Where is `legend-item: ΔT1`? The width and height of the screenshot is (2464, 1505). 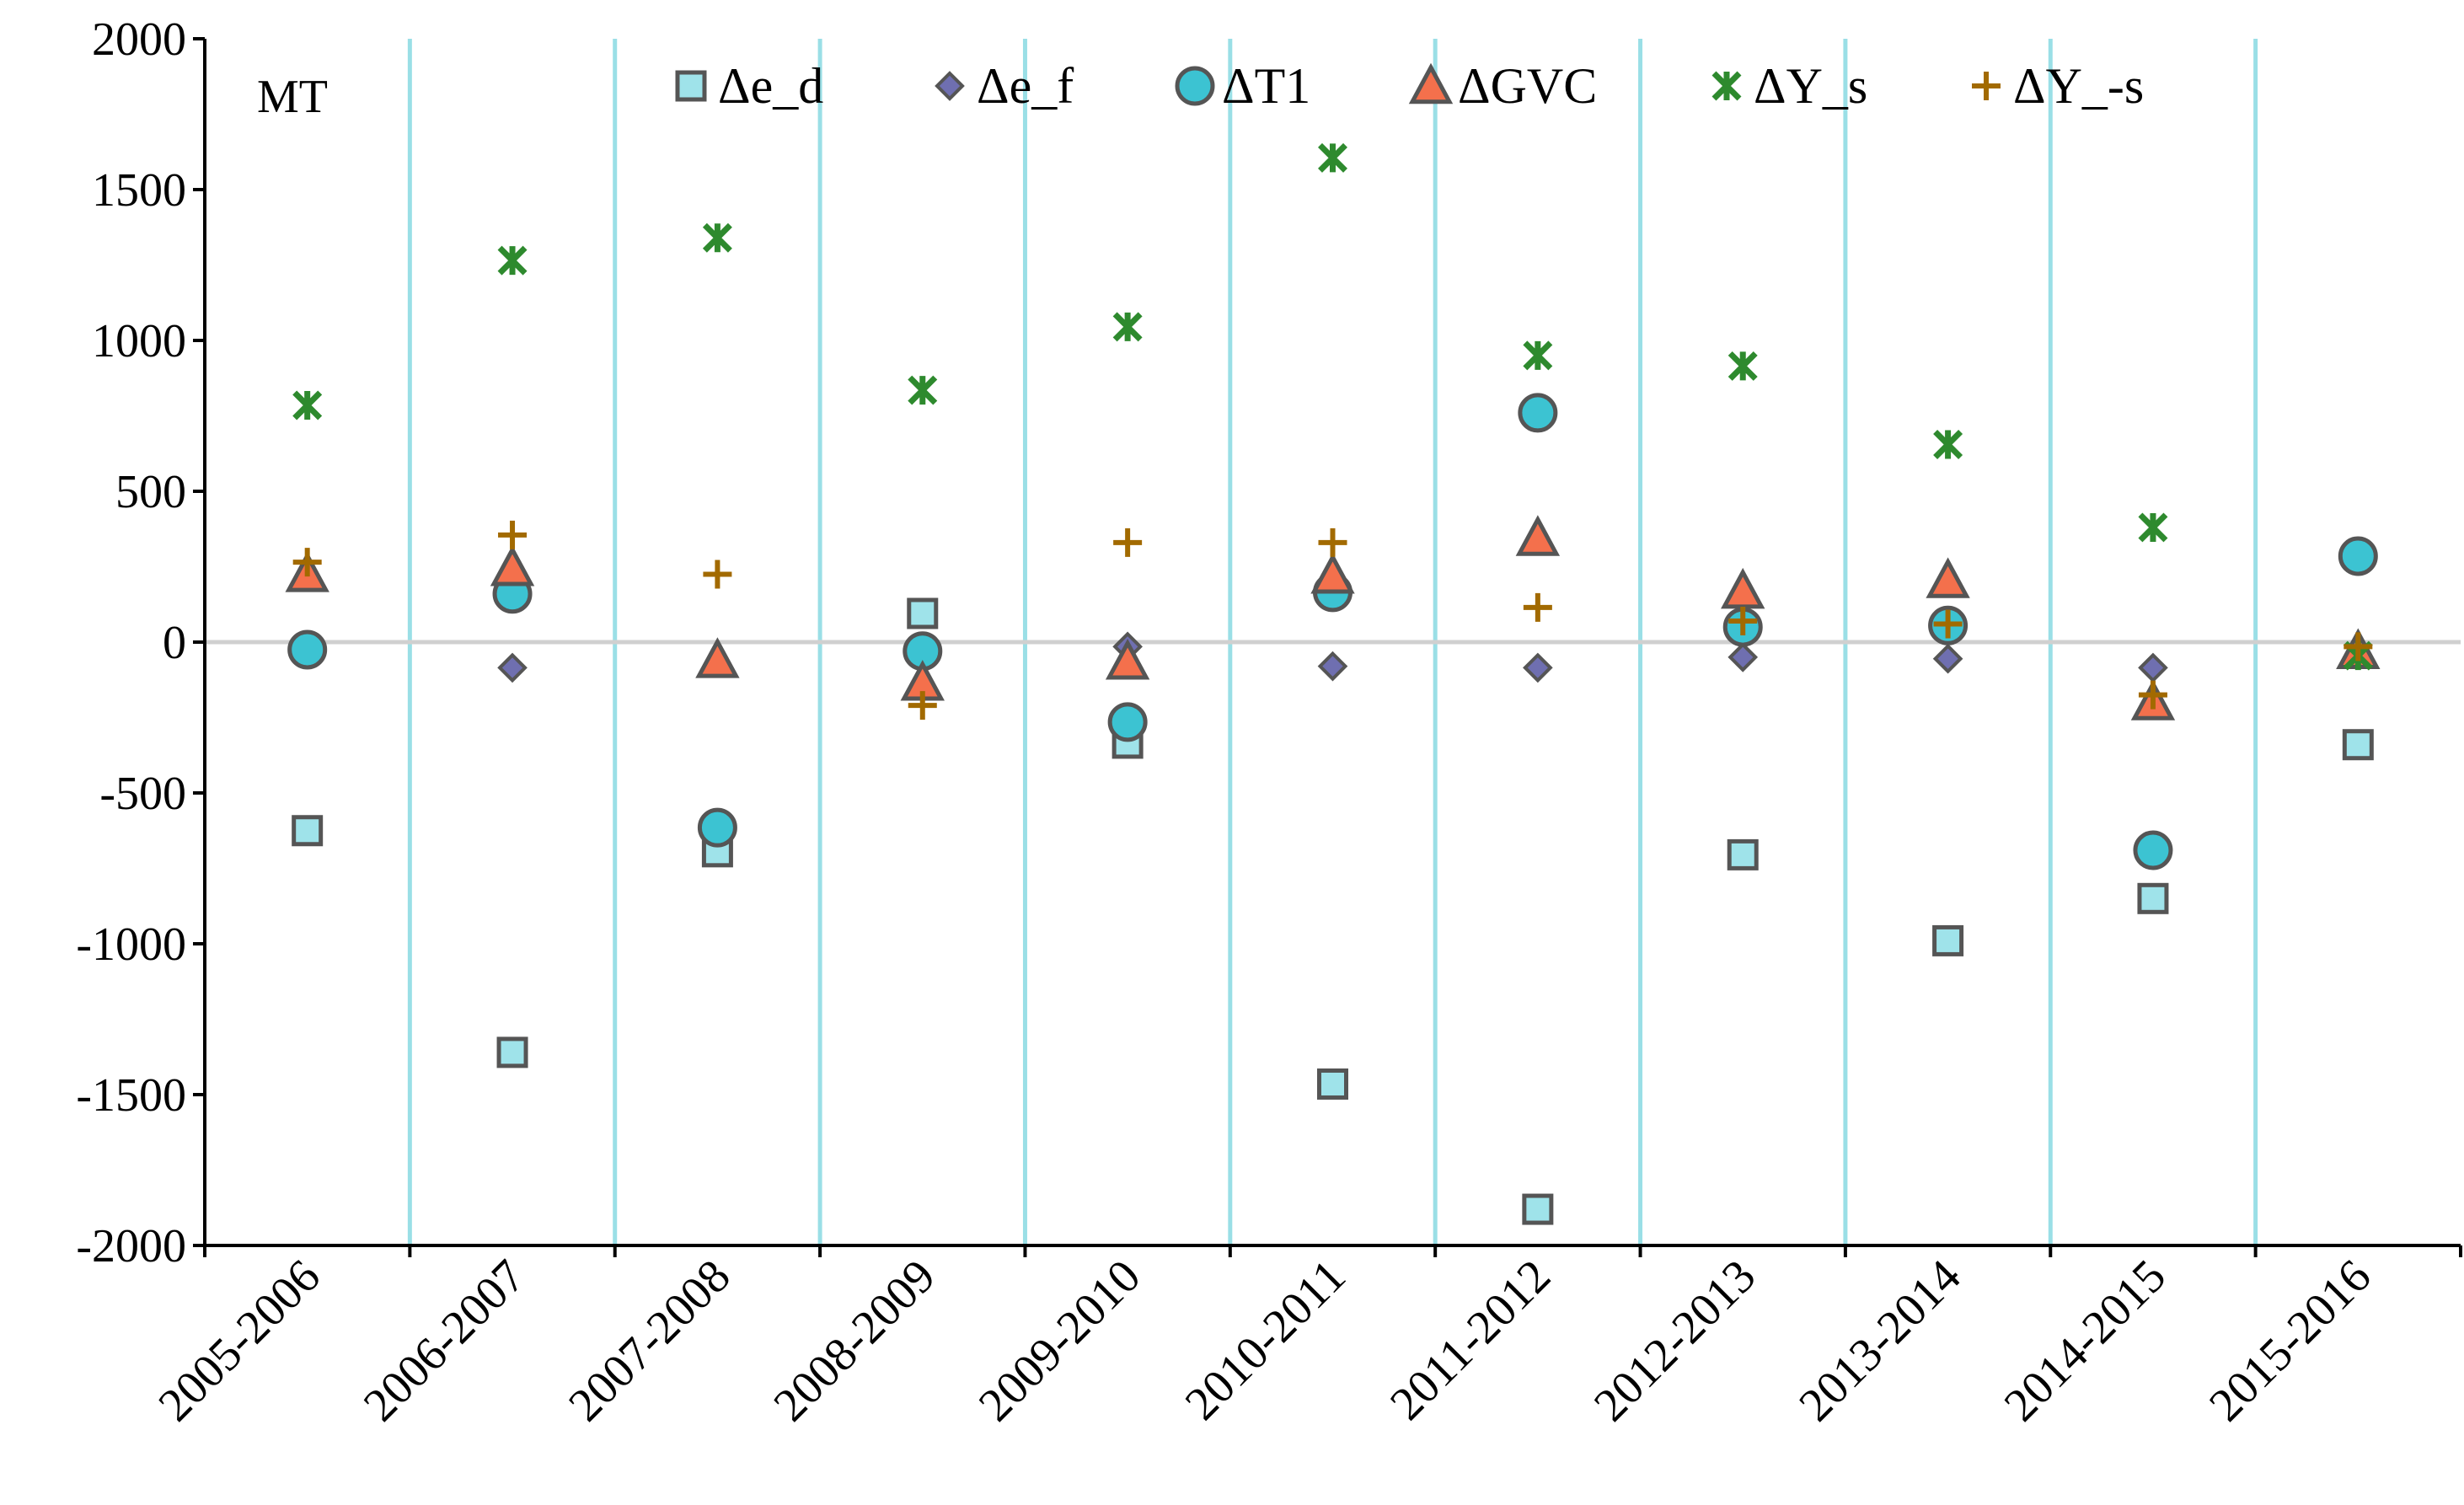
legend-item: ΔT1 is located at coordinates (1243, 86).